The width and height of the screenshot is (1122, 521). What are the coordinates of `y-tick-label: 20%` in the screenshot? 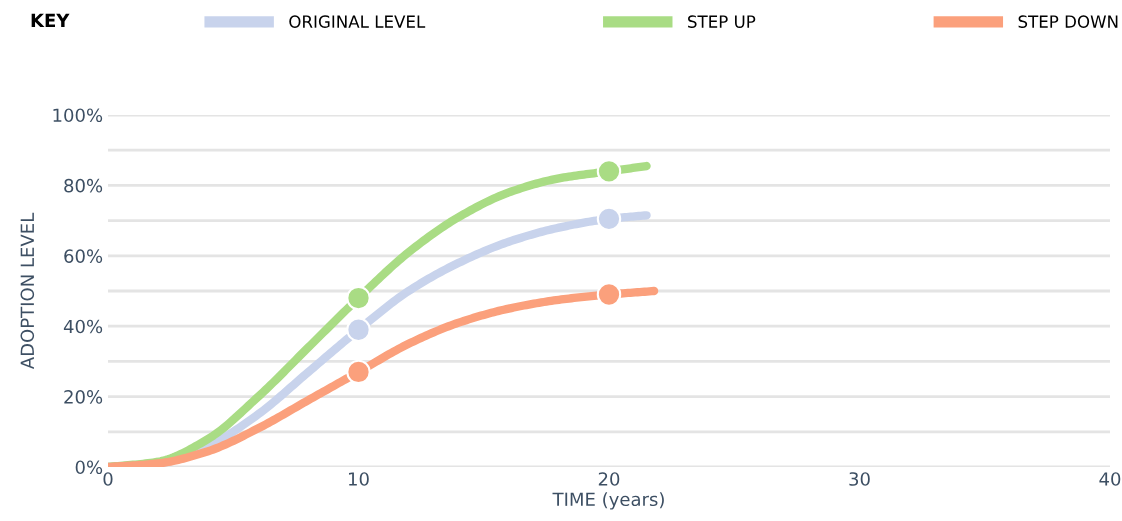 It's located at (83, 397).